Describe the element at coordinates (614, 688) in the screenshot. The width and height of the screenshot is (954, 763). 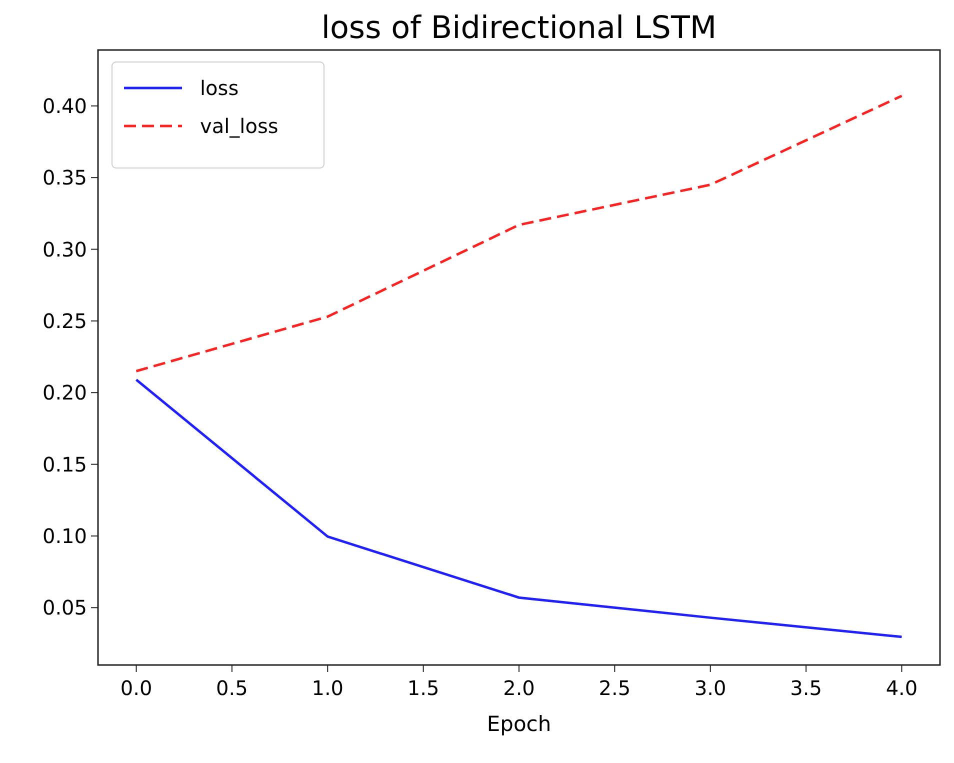
I see `x-tick-label: 2.5` at that location.